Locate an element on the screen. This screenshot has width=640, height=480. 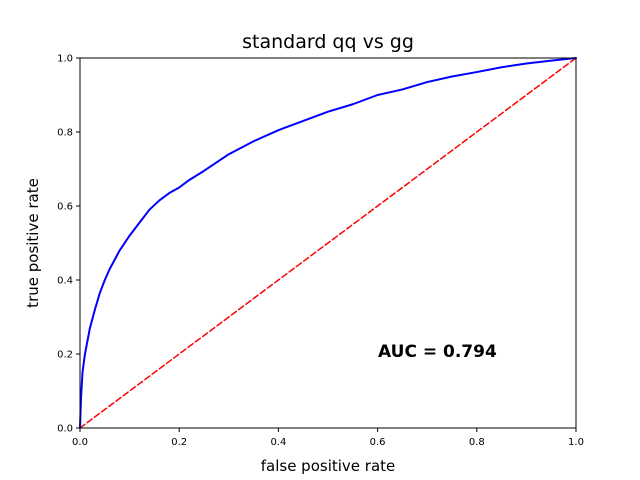
x-tick-label: 0.2 is located at coordinates (179, 442).